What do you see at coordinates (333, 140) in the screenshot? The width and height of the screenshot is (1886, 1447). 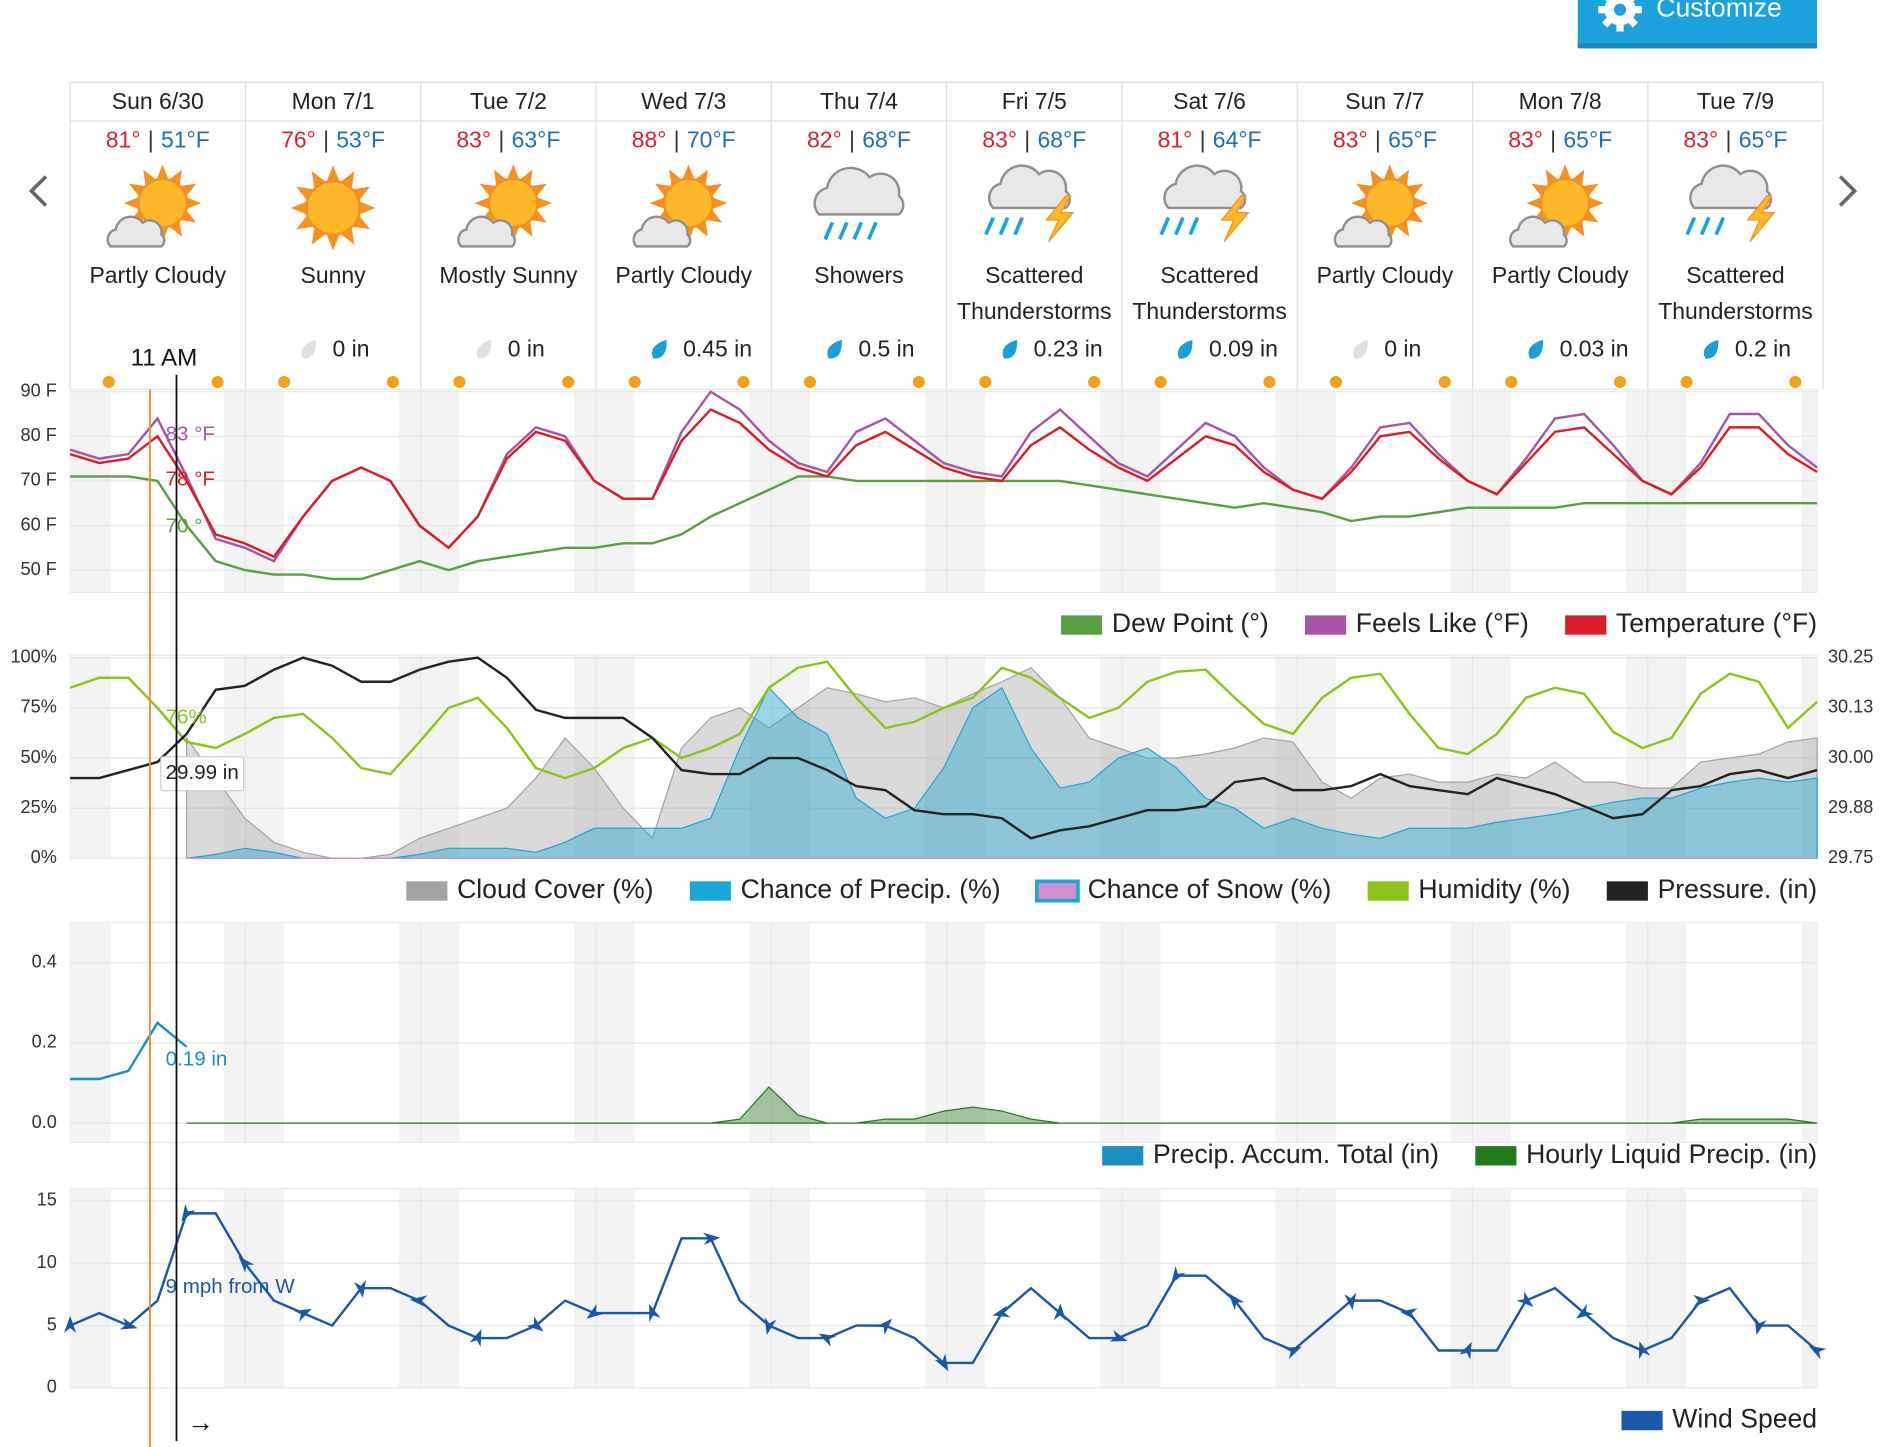 I see `day-temps: 76° | 53°F` at bounding box center [333, 140].